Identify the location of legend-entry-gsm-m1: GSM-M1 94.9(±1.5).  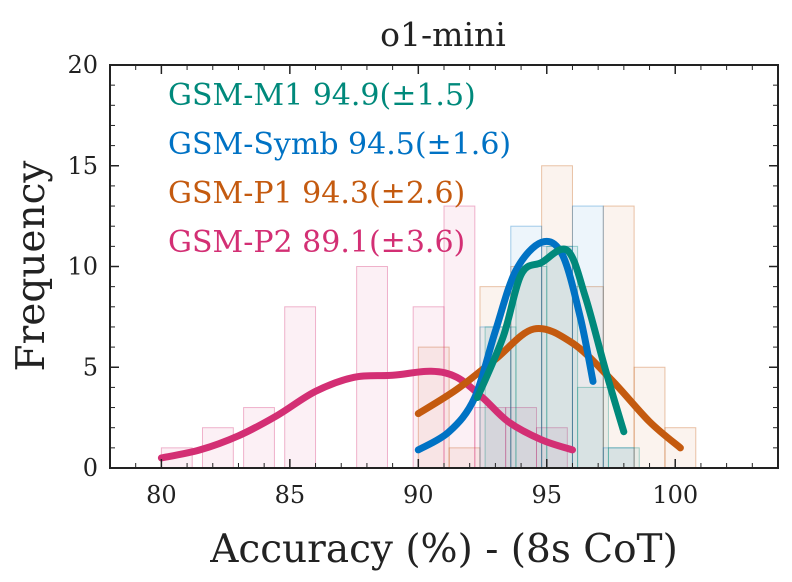
(322, 95).